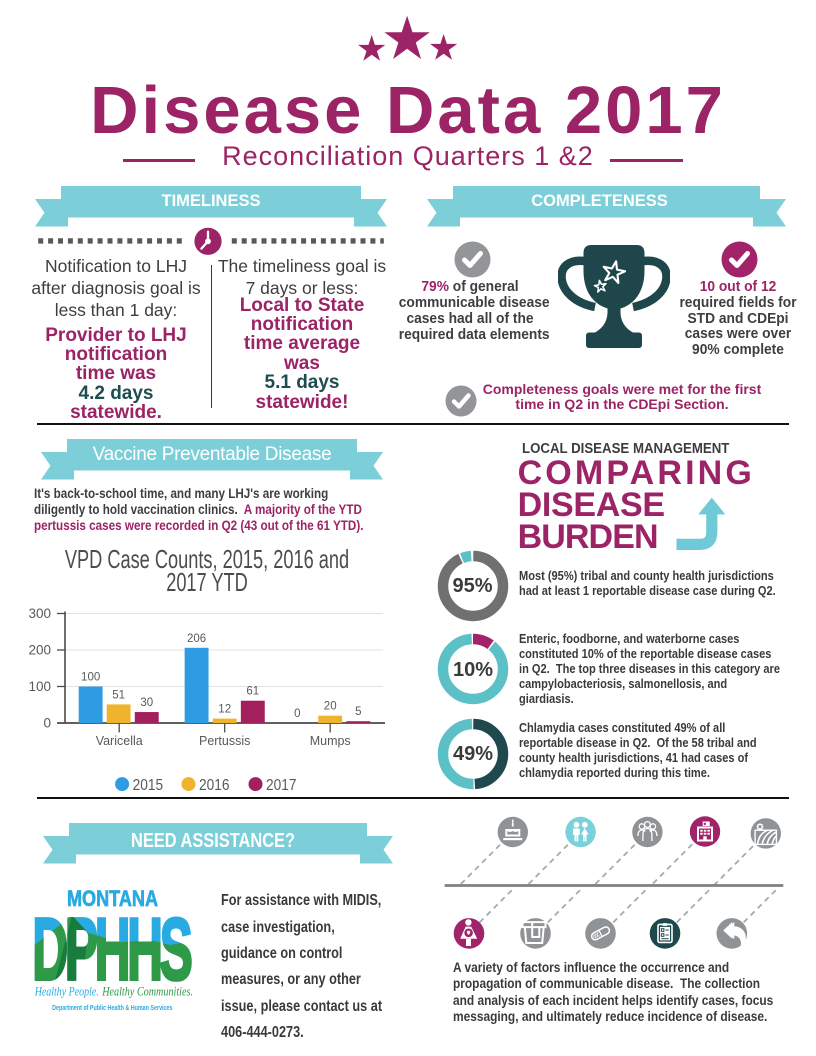 This screenshot has width=816, height=1056. I want to click on svg-text: Mumps, so click(330, 741).